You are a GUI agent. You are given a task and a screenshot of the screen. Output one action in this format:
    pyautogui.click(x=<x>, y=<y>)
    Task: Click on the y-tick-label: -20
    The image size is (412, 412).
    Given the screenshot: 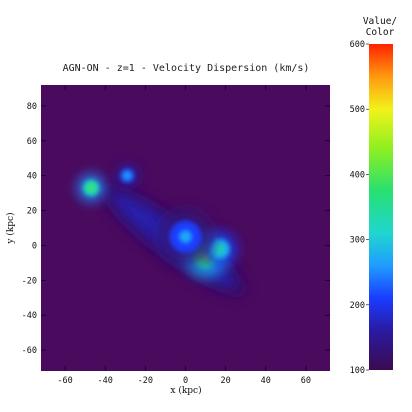 What is the action you would take?
    pyautogui.click(x=29, y=281)
    